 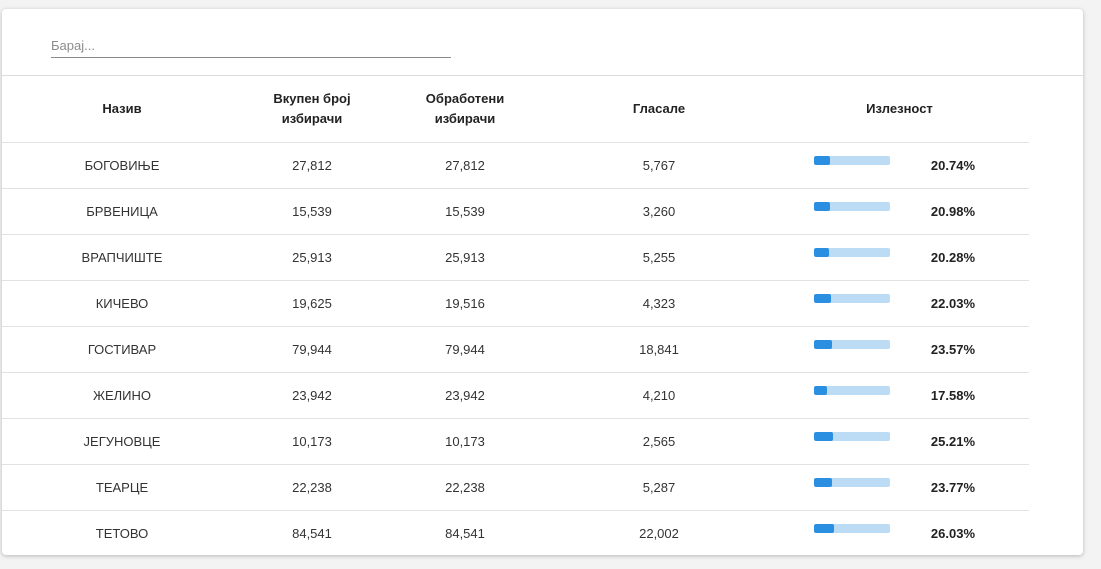 I want to click on voted-cell: 2,565, so click(x=659, y=441).